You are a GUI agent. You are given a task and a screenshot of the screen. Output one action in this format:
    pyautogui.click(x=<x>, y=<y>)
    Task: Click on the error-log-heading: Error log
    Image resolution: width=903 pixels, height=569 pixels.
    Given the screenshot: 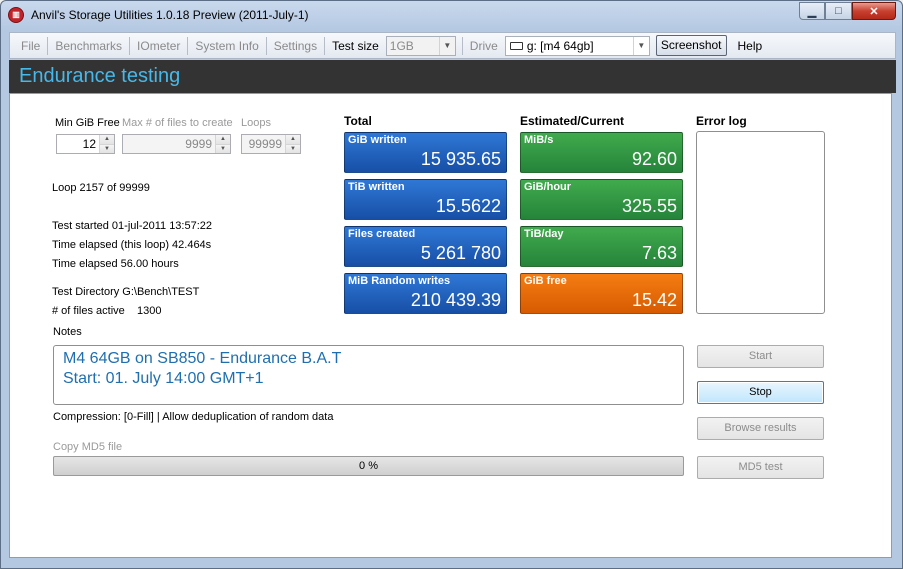 What is the action you would take?
    pyautogui.click(x=721, y=121)
    